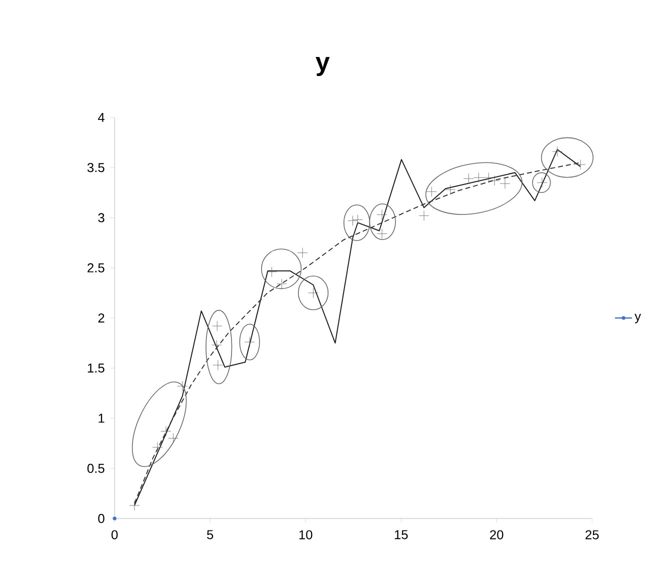 This screenshot has height=588, width=646. Describe the element at coordinates (115, 535) in the screenshot. I see `x-tick-label: 0` at that location.